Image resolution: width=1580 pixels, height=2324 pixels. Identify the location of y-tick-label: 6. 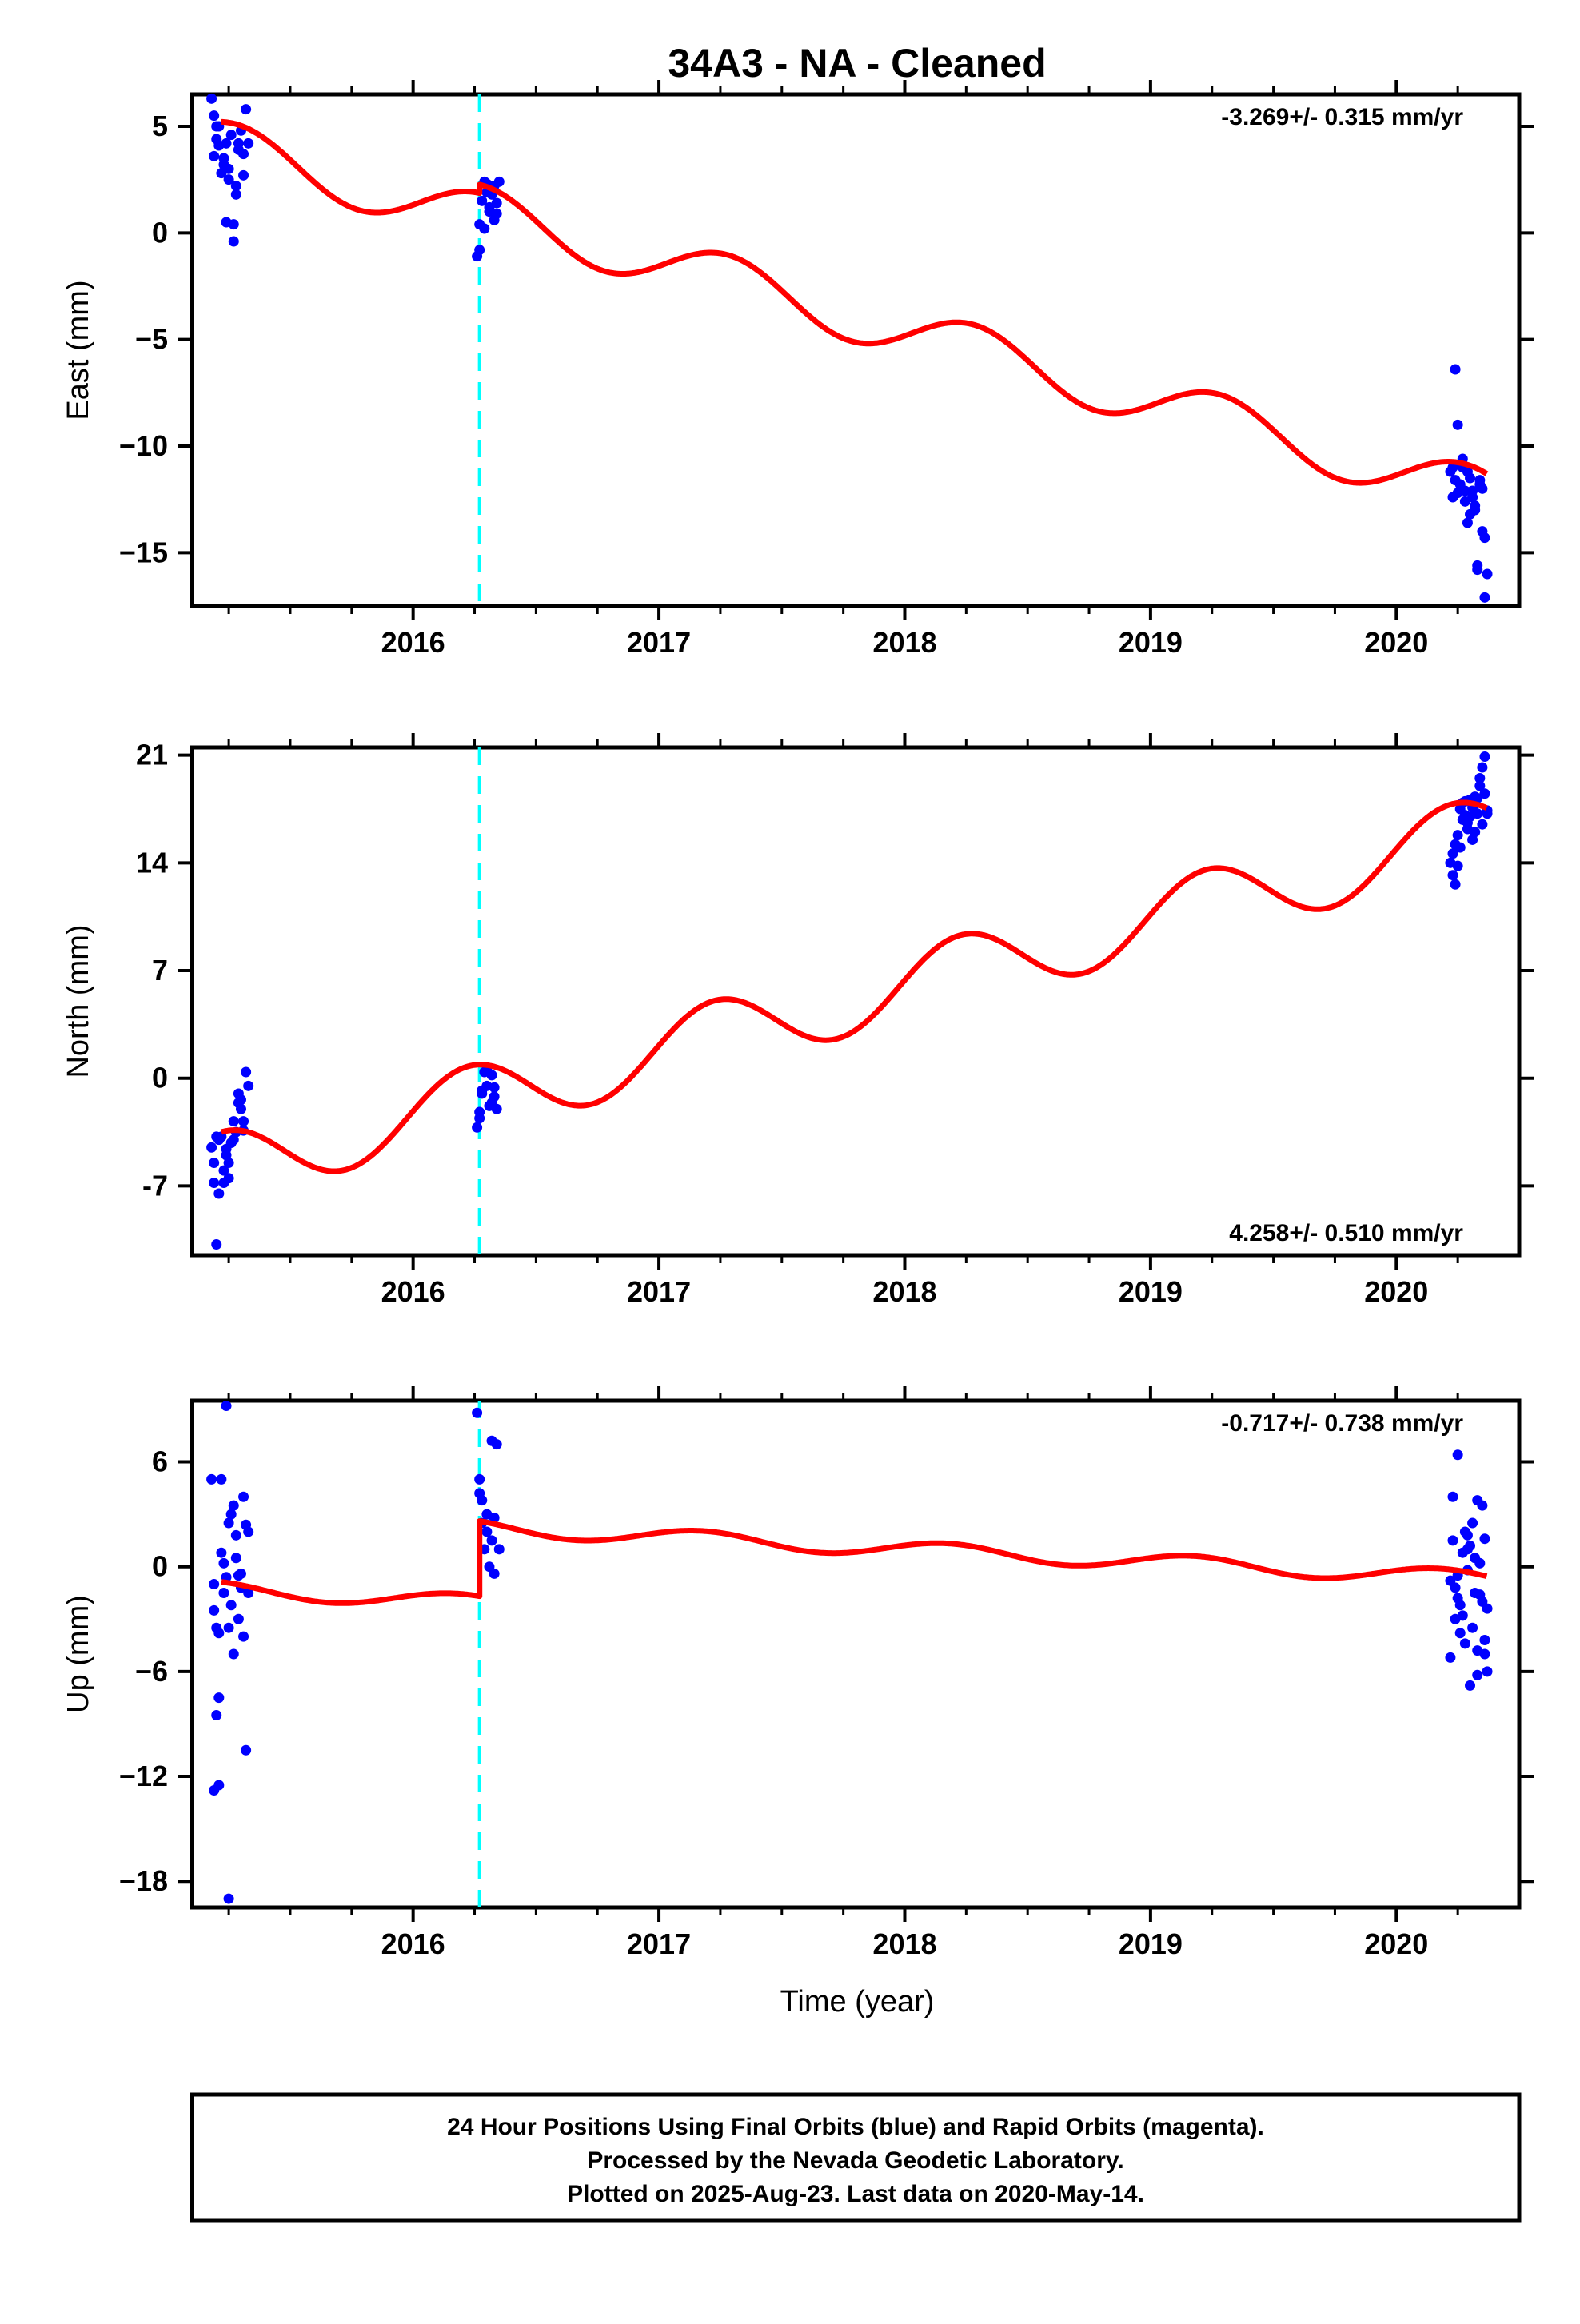
(160, 1462).